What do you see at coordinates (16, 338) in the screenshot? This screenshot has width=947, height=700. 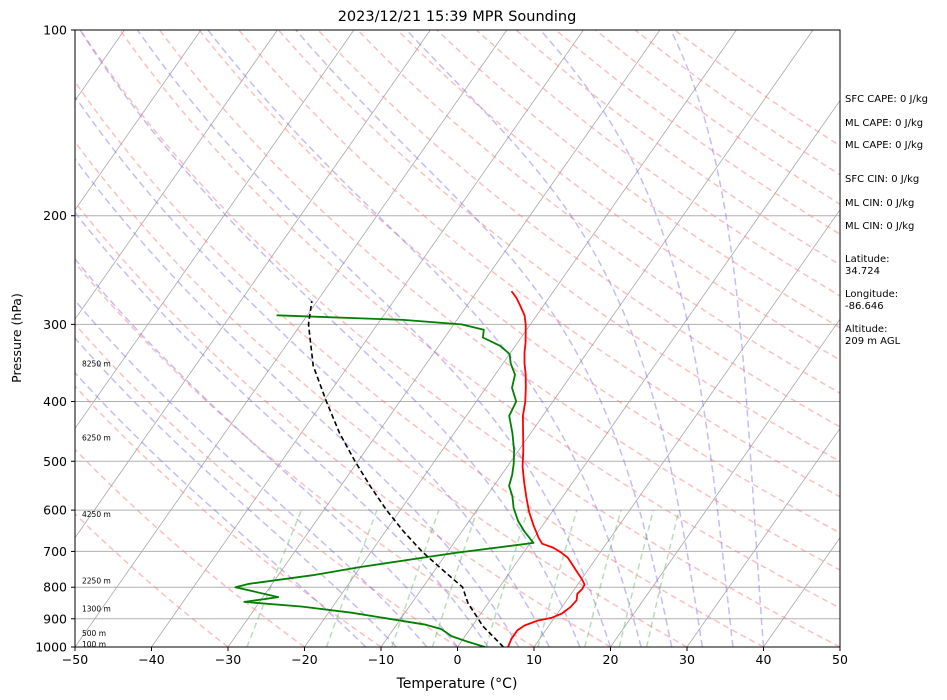 I see `y-axis-label: Pressure (hPa)` at bounding box center [16, 338].